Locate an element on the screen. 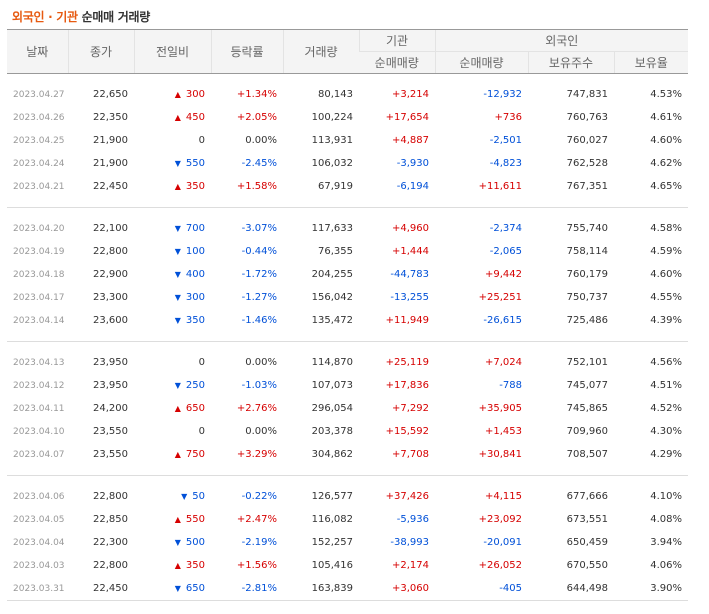  cell-date: 2023.04.05 is located at coordinates (39, 519).